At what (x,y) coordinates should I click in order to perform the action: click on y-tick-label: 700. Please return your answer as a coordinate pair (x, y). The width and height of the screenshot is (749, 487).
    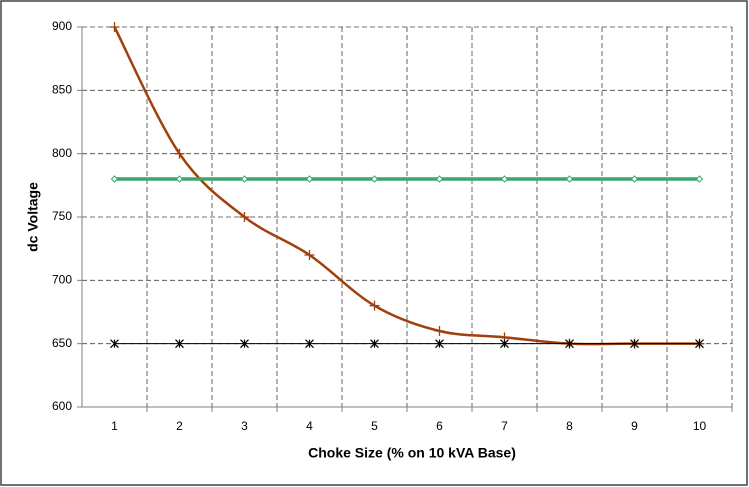
    Looking at the image, I should click on (62, 280).